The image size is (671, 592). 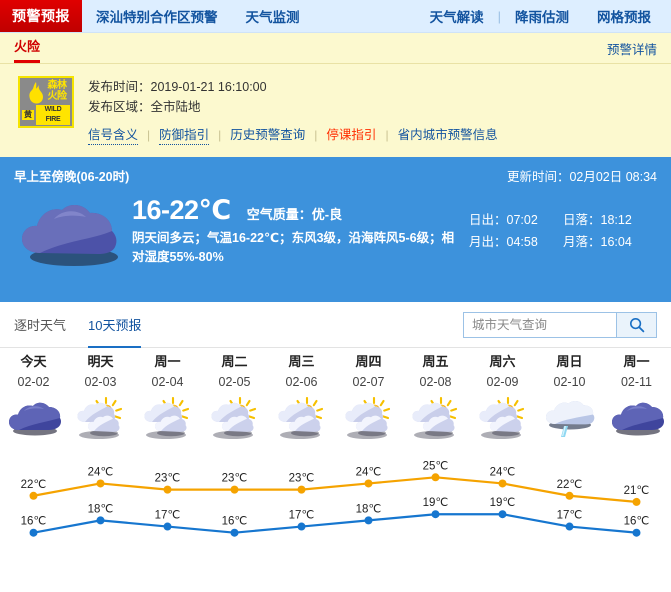 I want to click on nav-item-weather-interpretation: 天气解读, so click(x=456, y=17).